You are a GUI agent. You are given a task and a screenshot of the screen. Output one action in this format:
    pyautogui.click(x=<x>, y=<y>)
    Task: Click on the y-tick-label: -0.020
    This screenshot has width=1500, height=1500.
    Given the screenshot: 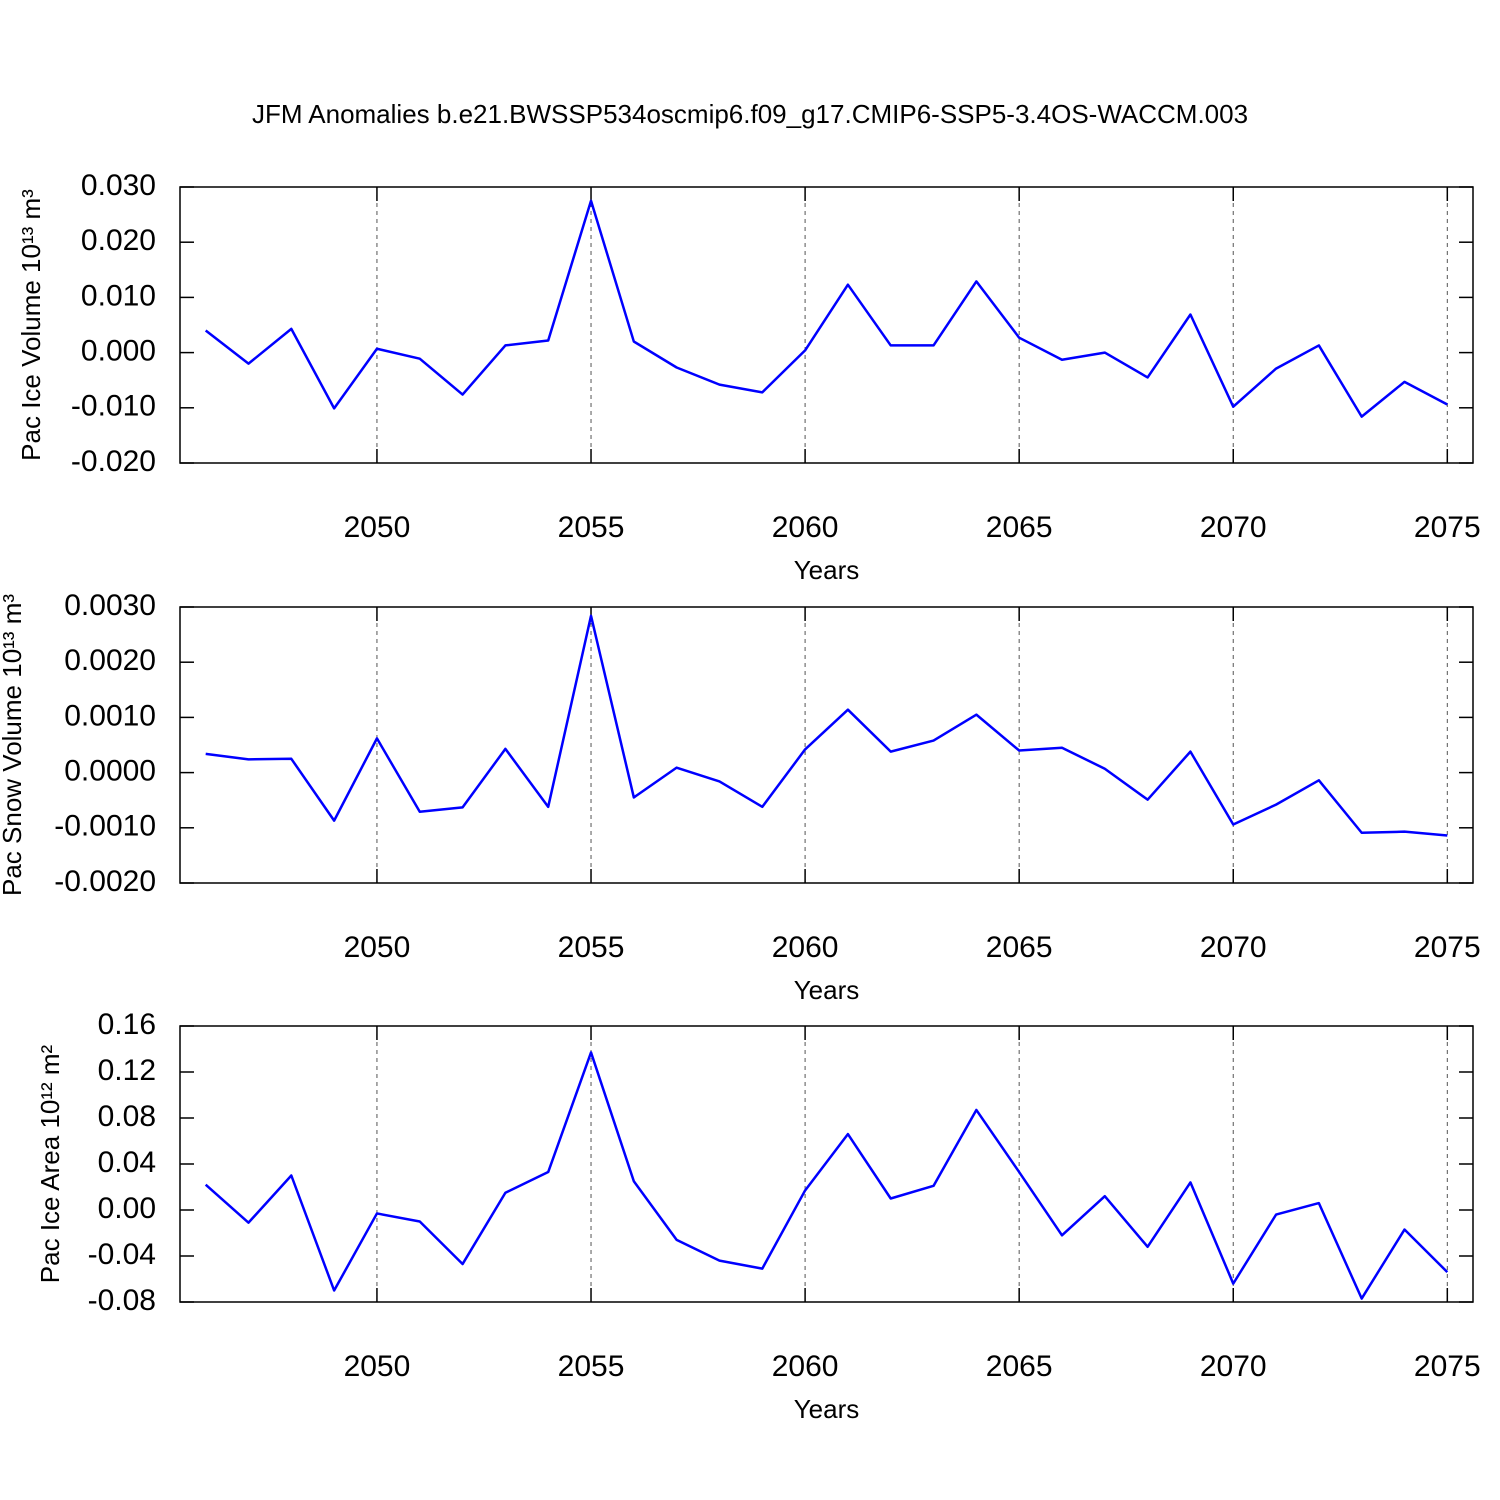 What is the action you would take?
    pyautogui.click(x=113, y=461)
    